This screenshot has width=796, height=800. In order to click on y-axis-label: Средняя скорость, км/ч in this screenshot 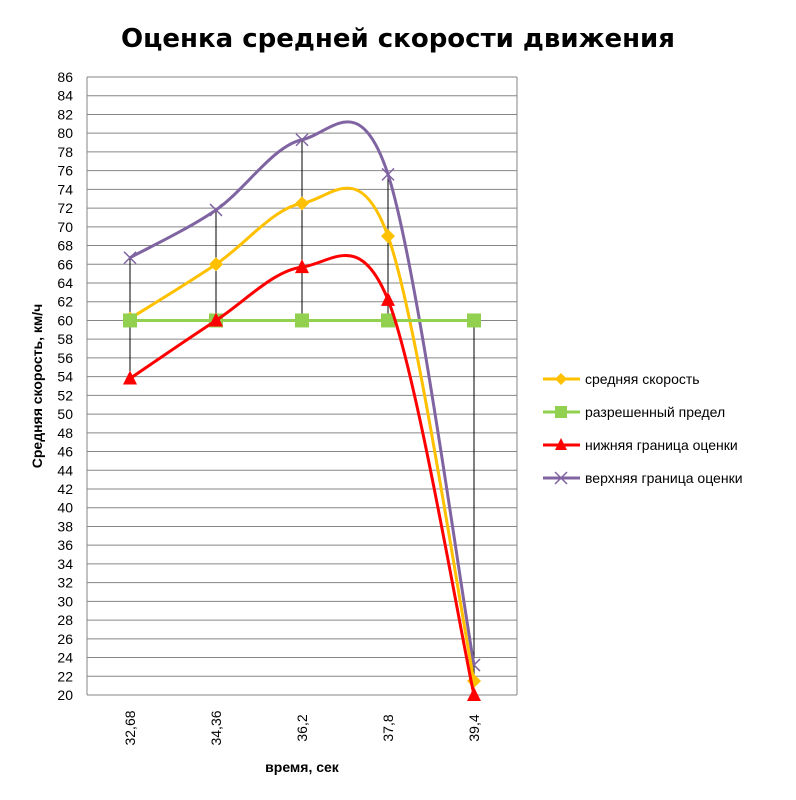, I will do `click(37, 386)`.